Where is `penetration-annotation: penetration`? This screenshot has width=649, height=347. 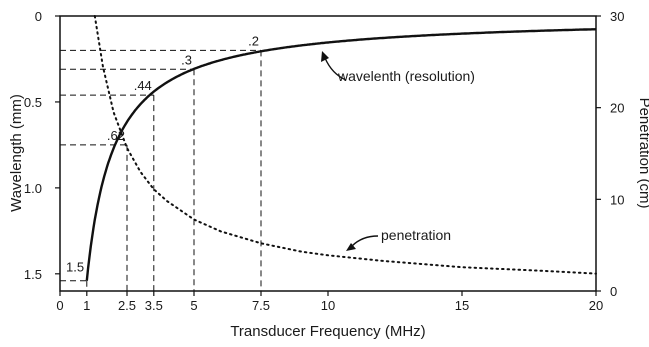
penetration-annotation: penetration is located at coordinates (398, 239).